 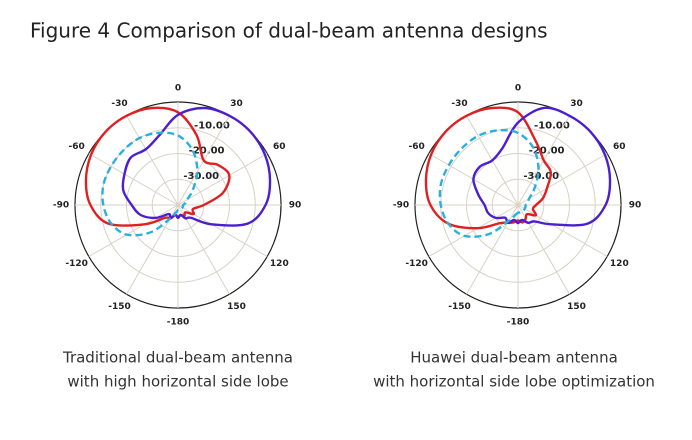 What do you see at coordinates (514, 358) in the screenshot?
I see `caption: Huawei dual-beam antenna` at bounding box center [514, 358].